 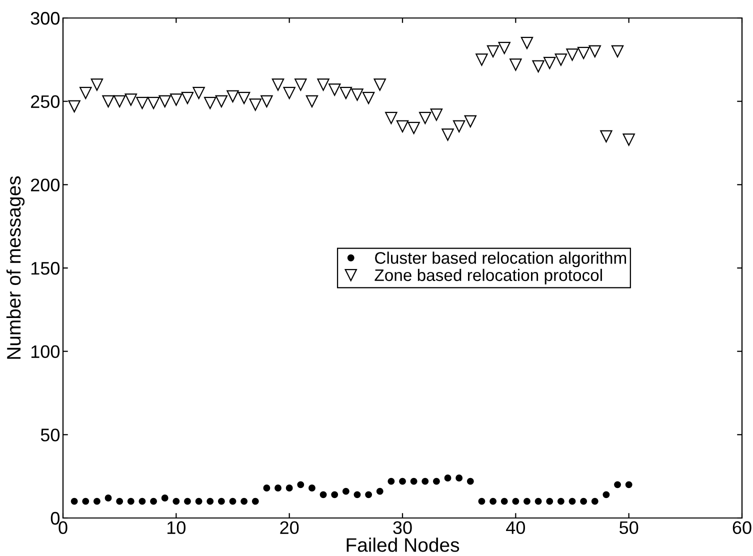 I want to click on x-tick-label: 20, so click(x=289, y=527).